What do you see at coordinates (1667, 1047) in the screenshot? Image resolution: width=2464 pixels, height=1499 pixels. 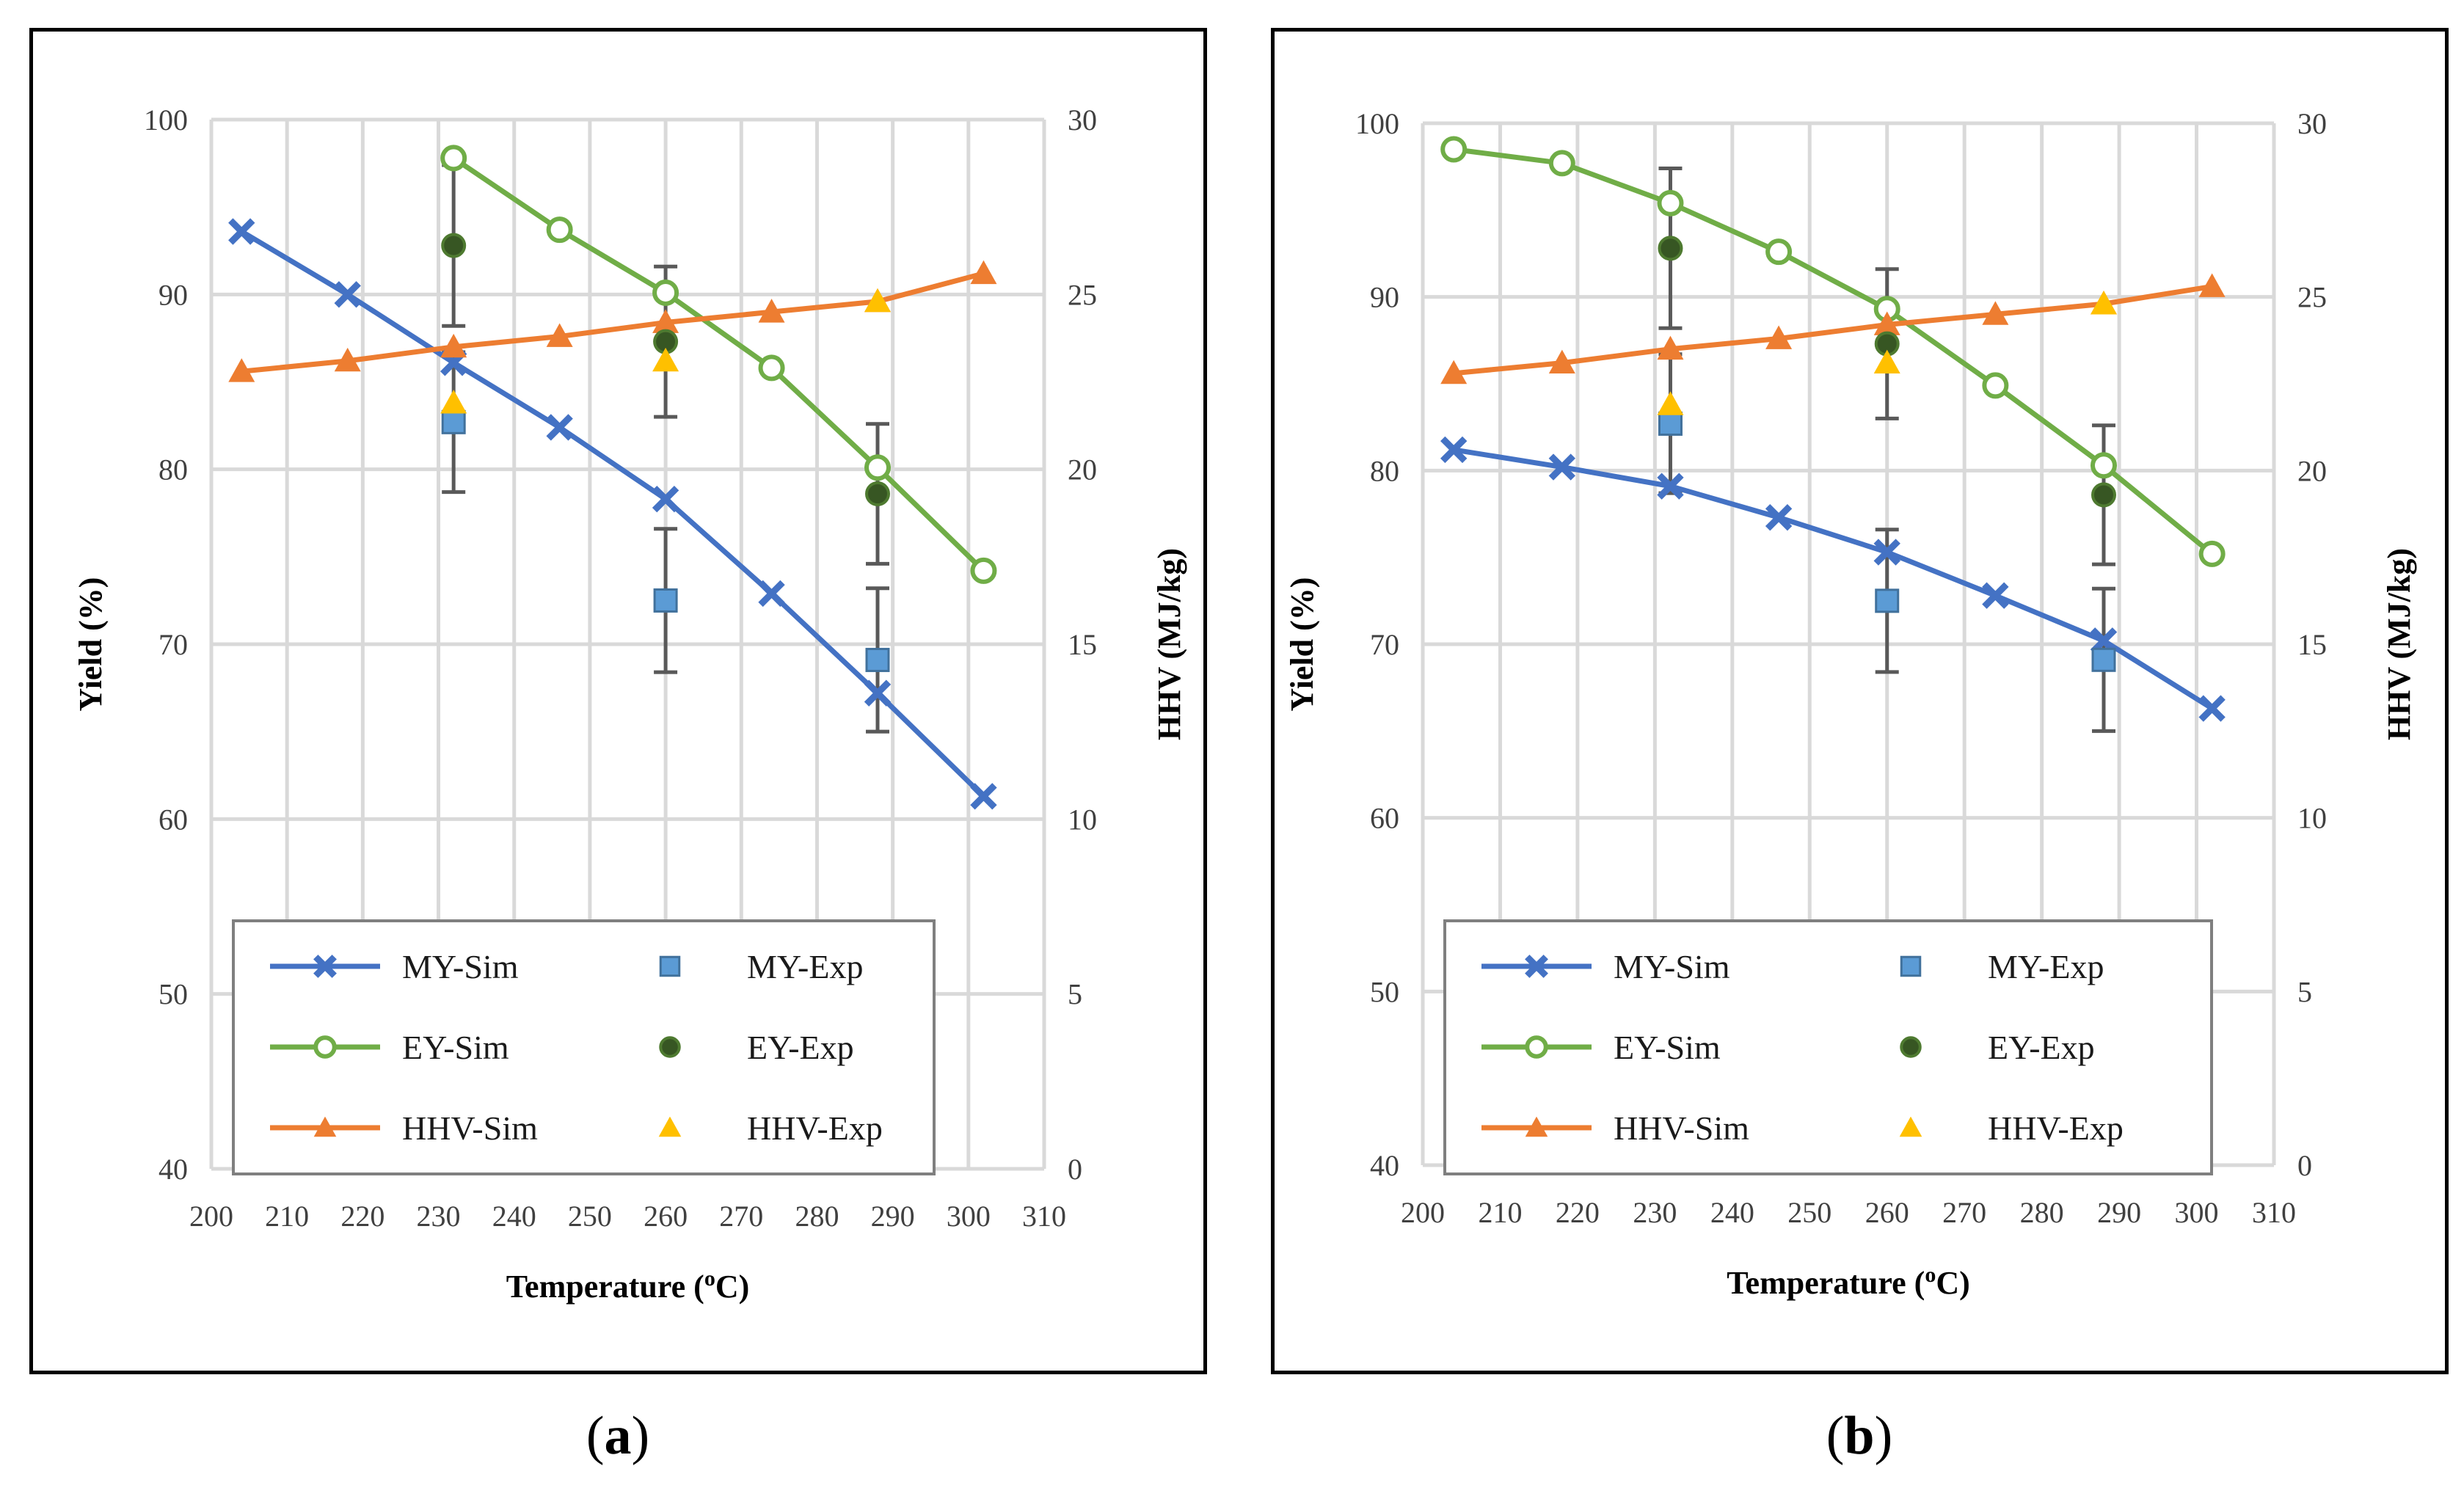 I see `legend-label: EY-Sim` at bounding box center [1667, 1047].